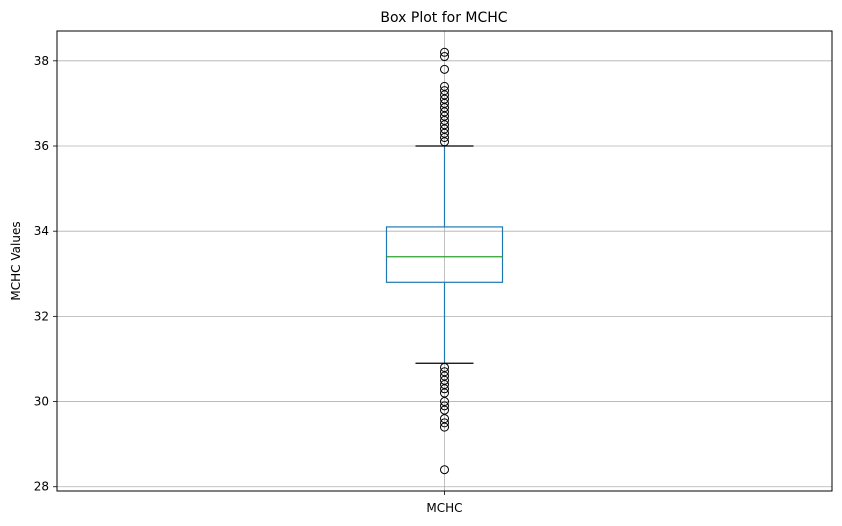 The image size is (842, 526). Describe the element at coordinates (41, 316) in the screenshot. I see `y-tick-label: 32` at that location.